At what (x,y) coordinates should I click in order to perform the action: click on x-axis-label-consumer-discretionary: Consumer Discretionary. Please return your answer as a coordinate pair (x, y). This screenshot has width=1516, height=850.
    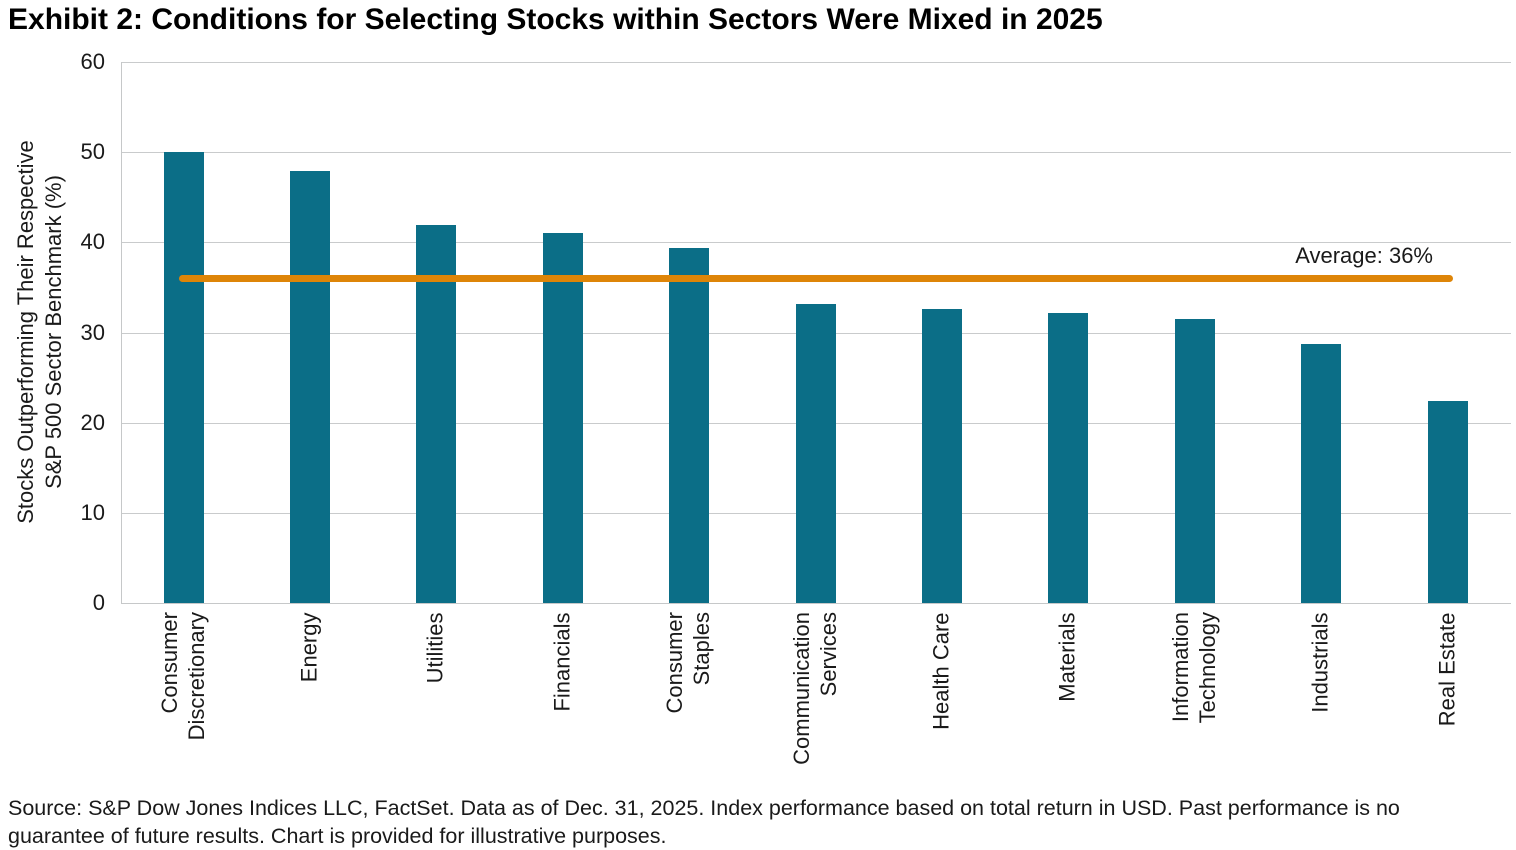
    Looking at the image, I should click on (182, 676).